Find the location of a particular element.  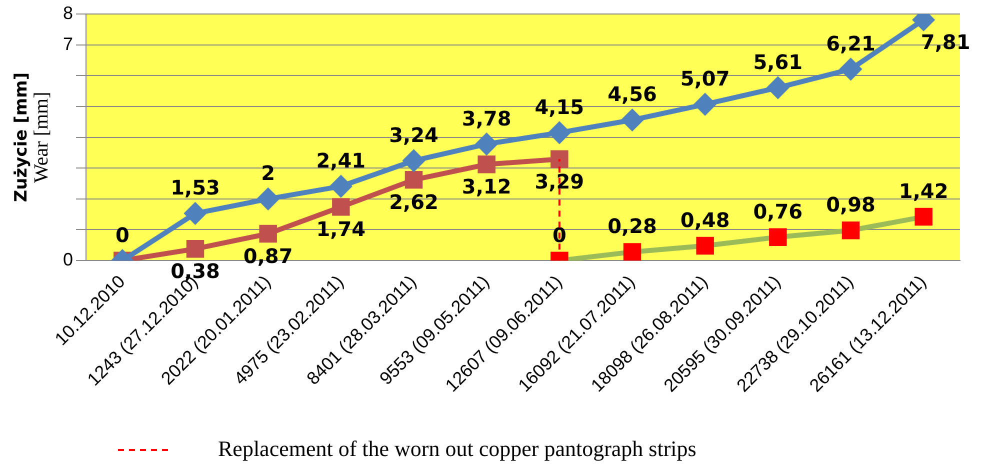

data-label: 2,41 is located at coordinates (341, 160).